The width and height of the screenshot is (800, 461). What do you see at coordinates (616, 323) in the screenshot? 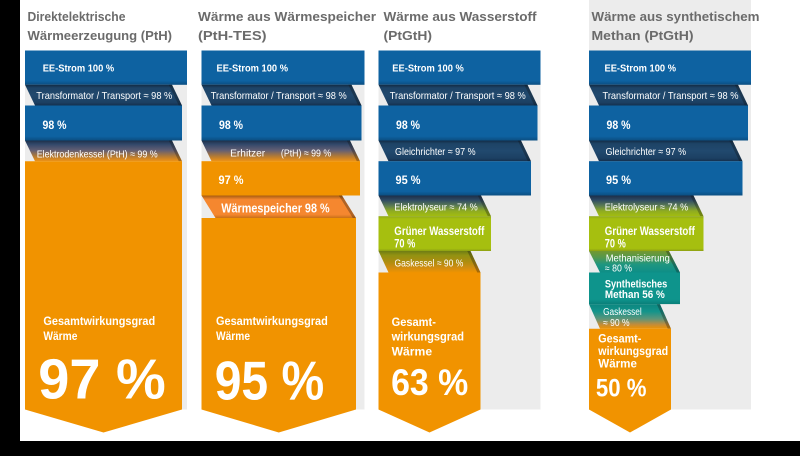
I see `svg-text: ≈ 90 %` at bounding box center [616, 323].